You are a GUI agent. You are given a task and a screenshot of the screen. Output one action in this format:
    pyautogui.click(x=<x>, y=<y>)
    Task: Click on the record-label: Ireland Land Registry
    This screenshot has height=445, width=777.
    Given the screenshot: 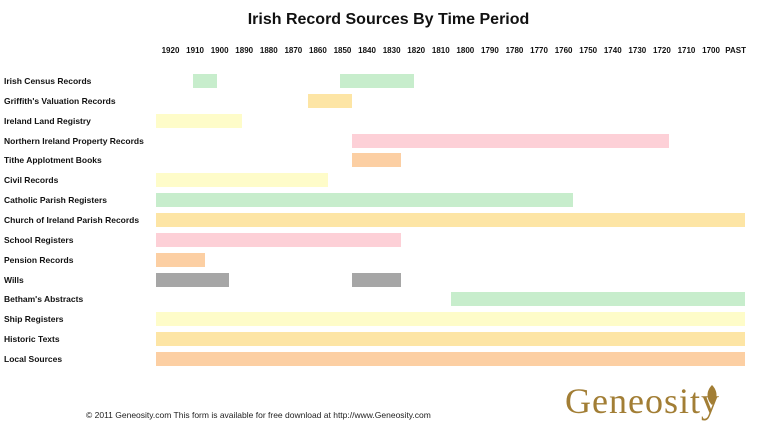 What is the action you would take?
    pyautogui.click(x=47, y=120)
    